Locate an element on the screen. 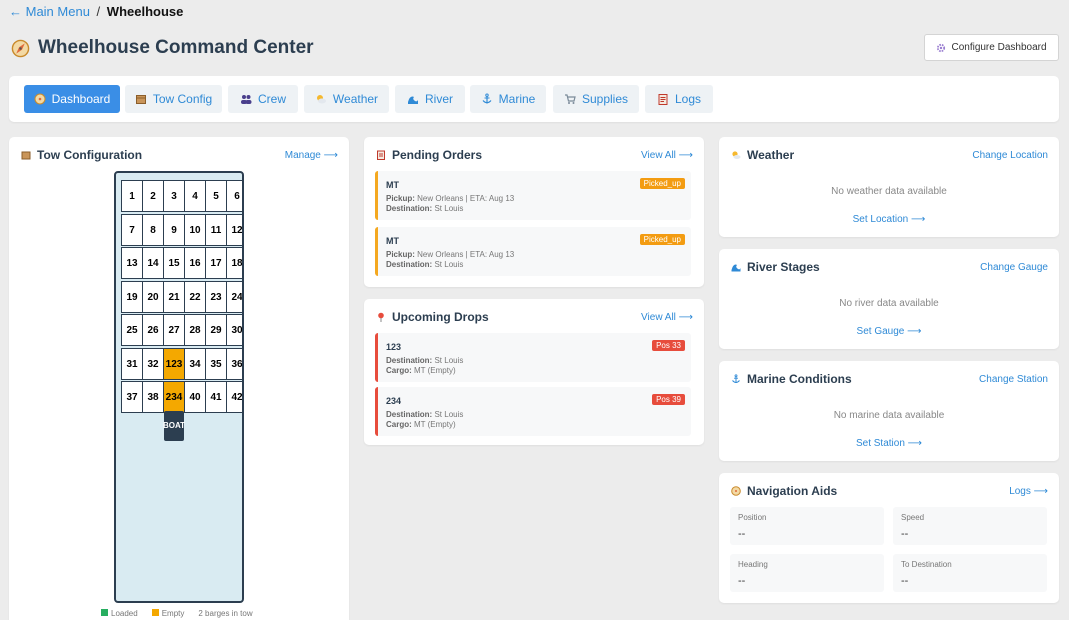  box-icon is located at coordinates (140, 99).